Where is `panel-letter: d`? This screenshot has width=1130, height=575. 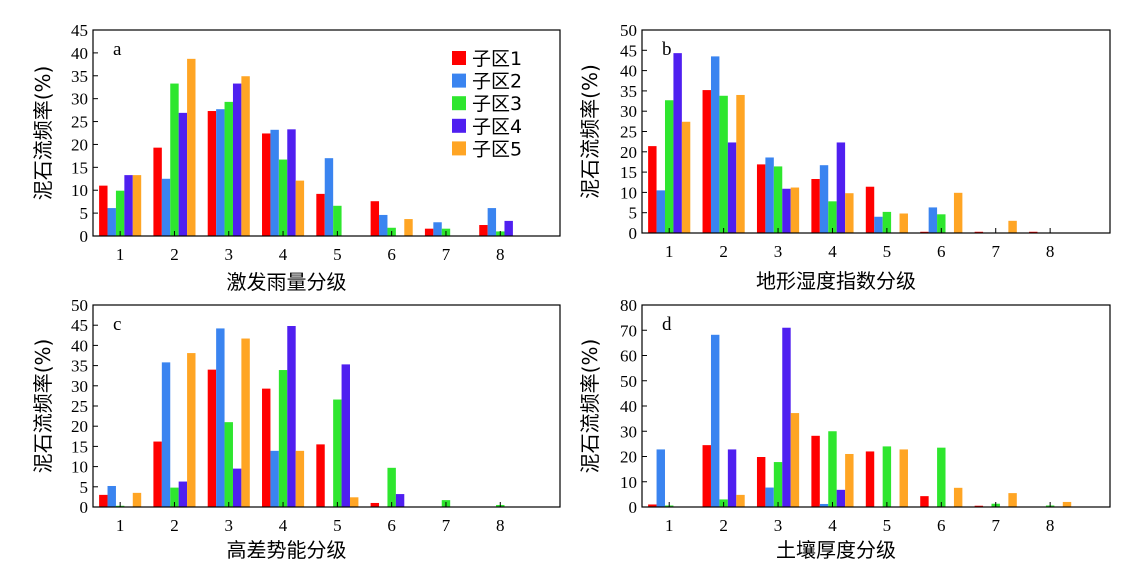
panel-letter: d is located at coordinates (667, 324).